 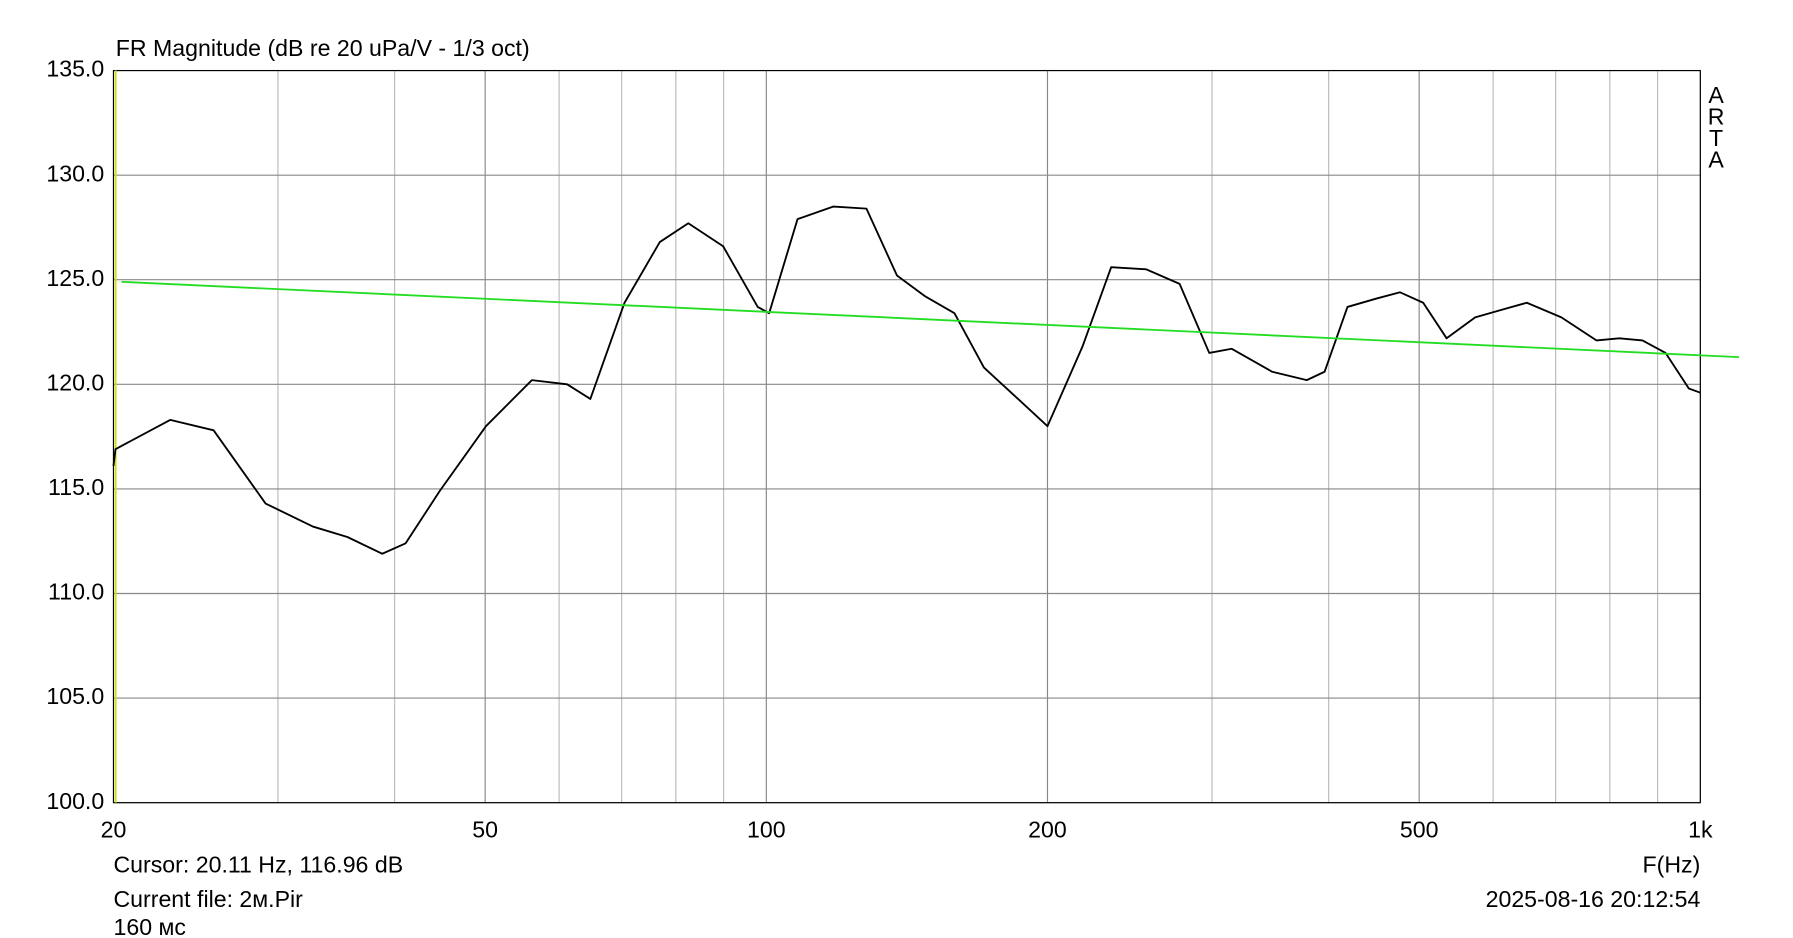 What do you see at coordinates (1419, 830) in the screenshot?
I see `x-tick-label: 500` at bounding box center [1419, 830].